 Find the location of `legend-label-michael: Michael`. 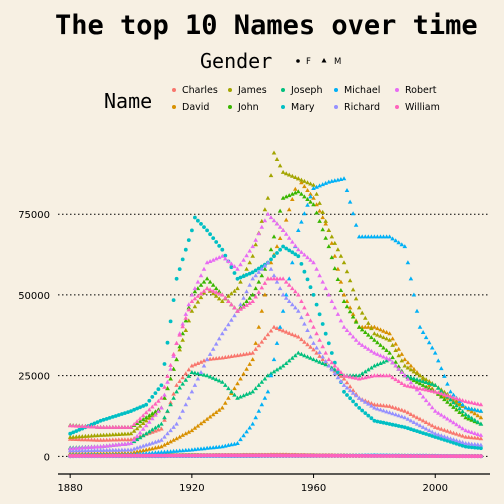

legend-label-michael: Michael is located at coordinates (362, 90).